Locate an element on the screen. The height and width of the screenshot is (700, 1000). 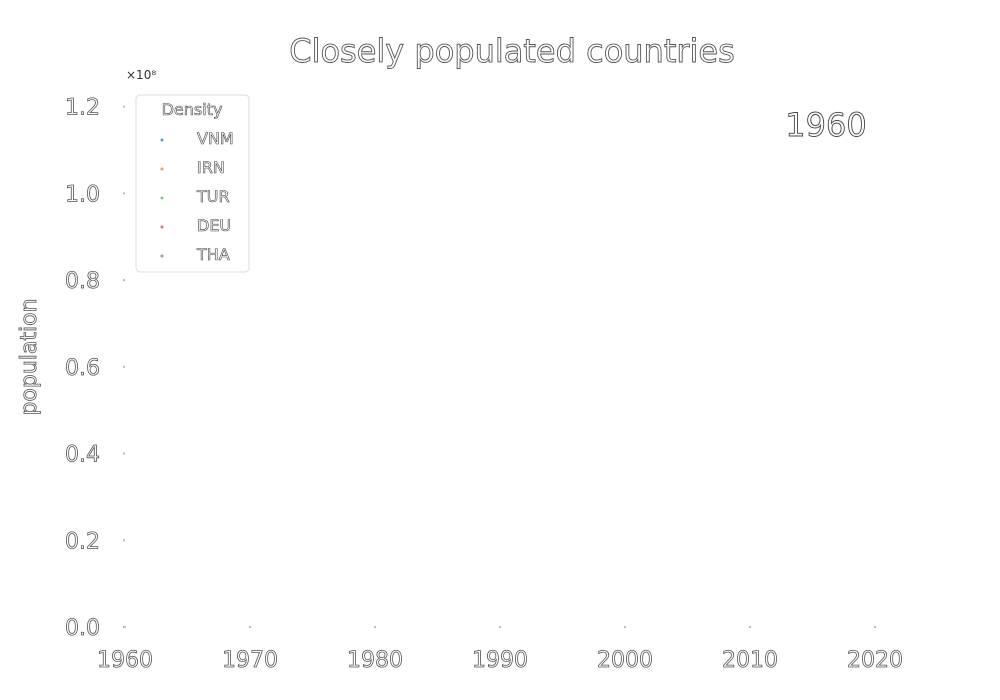
legend: Density VNM IRN TUR DEU THA is located at coordinates (192, 183).